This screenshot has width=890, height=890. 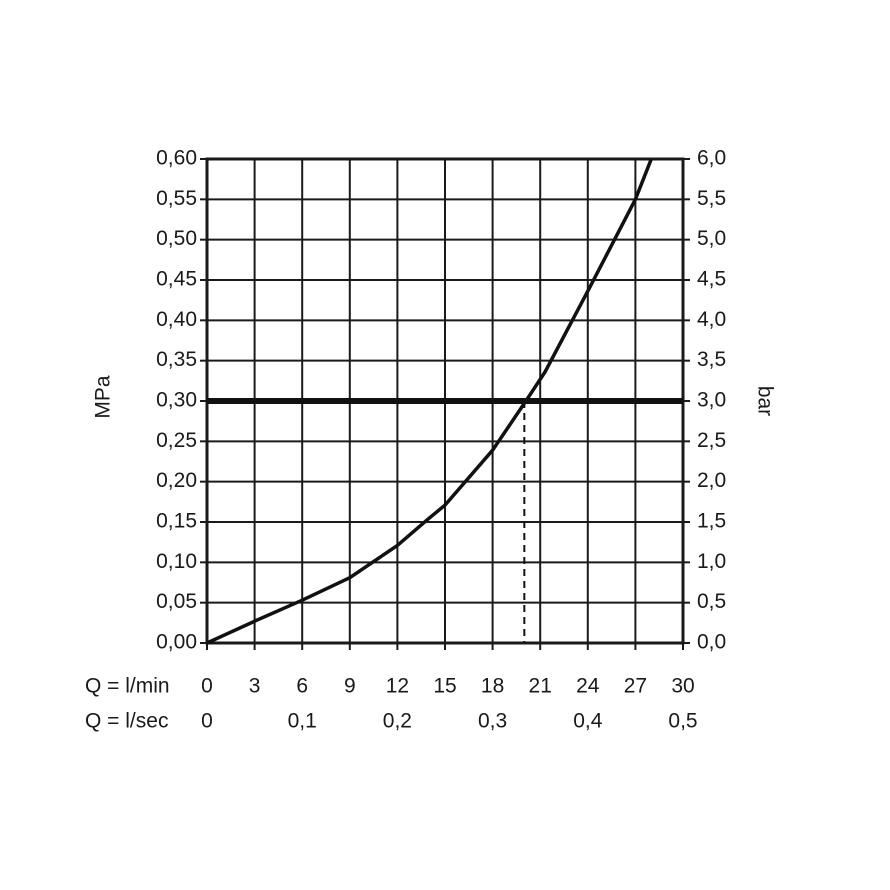 I want to click on y-axis-label: MPa, so click(x=103, y=397).